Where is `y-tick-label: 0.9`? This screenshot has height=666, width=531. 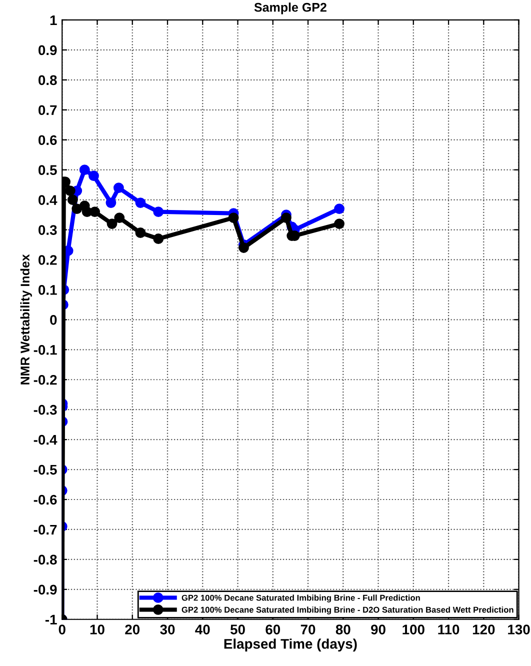 y-tick-label: 0.9 is located at coordinates (47, 50).